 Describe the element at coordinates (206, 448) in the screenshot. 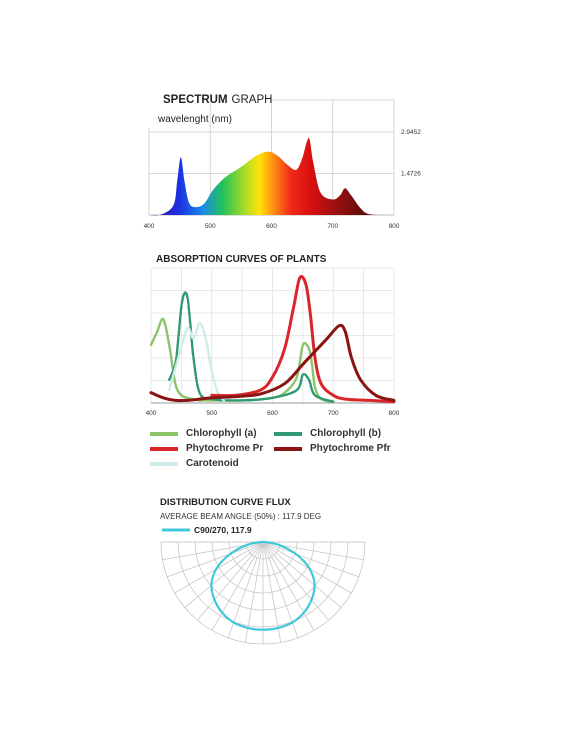

I see `legend-item-phytochrome-pr: Phytochrome Pr` at that location.